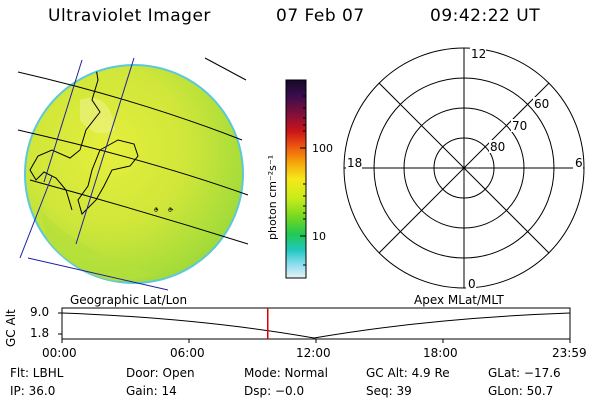 The height and width of the screenshot is (400, 600). What do you see at coordinates (59, 353) in the screenshot?
I see `timeline-x-tick: 00:00` at bounding box center [59, 353].